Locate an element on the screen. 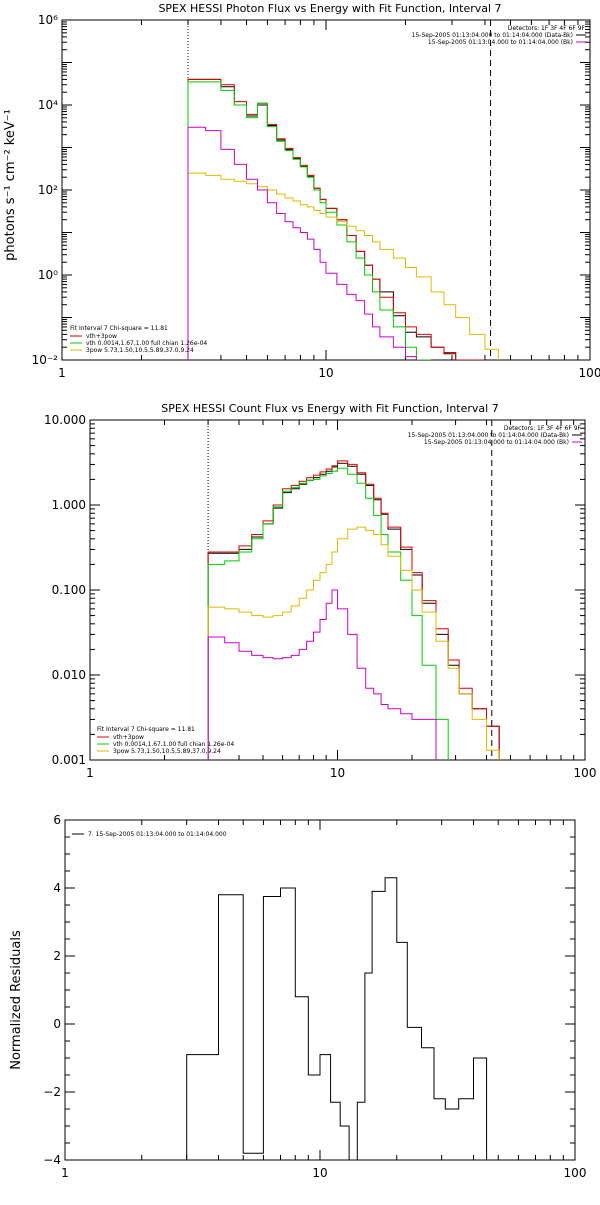 Image resolution: width=600 pixels, height=1205 pixels. photon-flux-vertical-markers is located at coordinates (339, 190).